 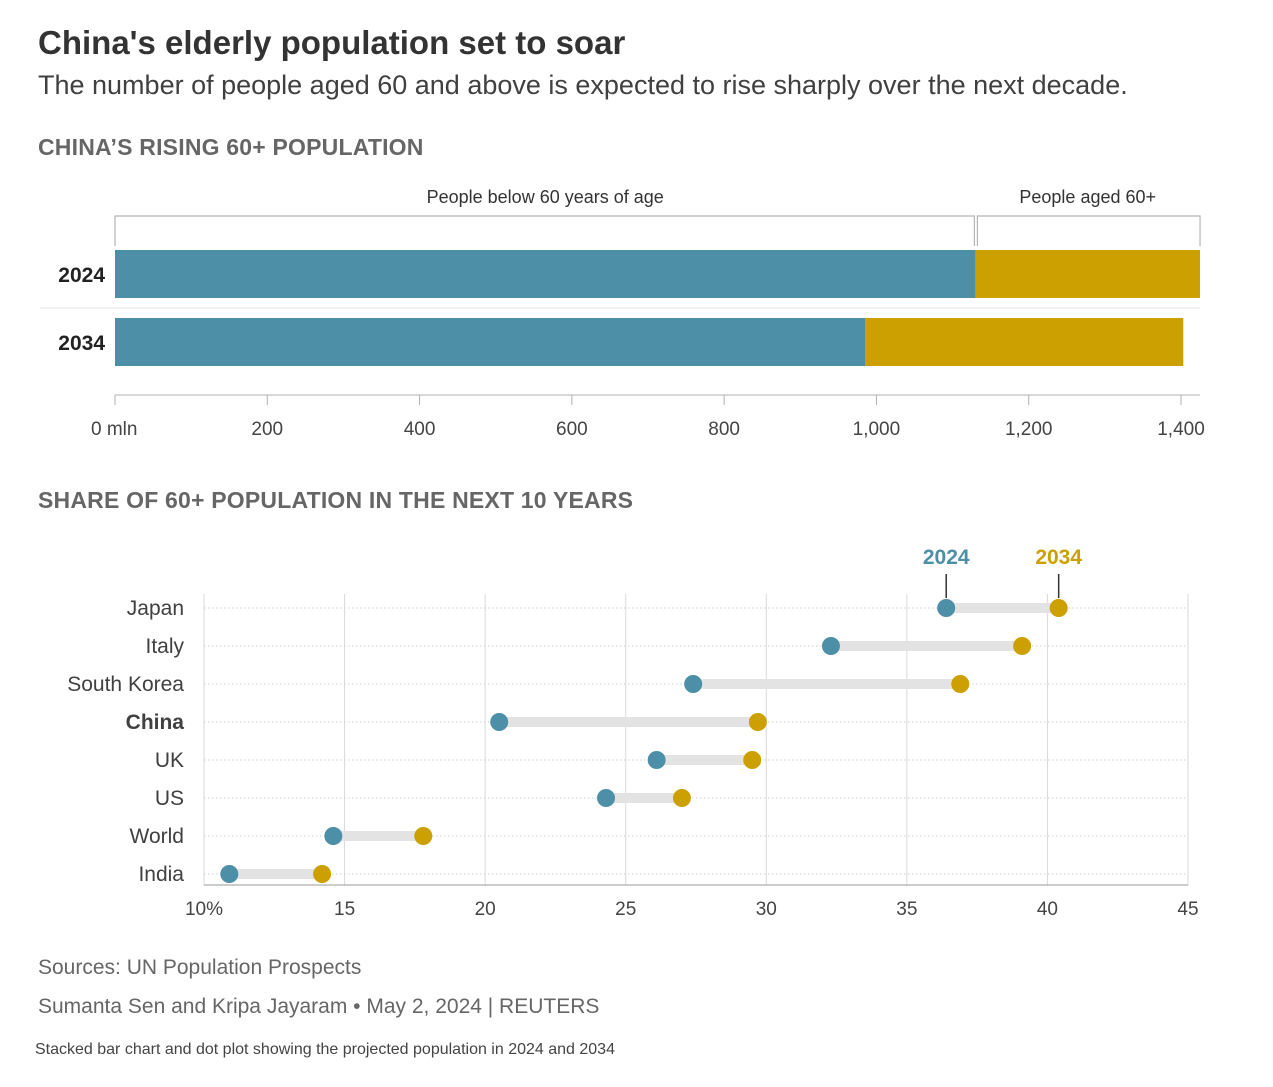 What do you see at coordinates (204, 909) in the screenshot?
I see `x-tick-label: 10%` at bounding box center [204, 909].